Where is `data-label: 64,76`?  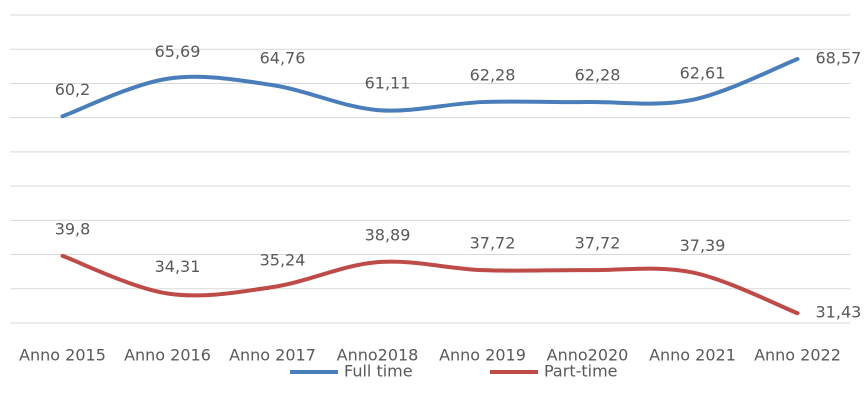
data-label: 64,76 is located at coordinates (283, 58).